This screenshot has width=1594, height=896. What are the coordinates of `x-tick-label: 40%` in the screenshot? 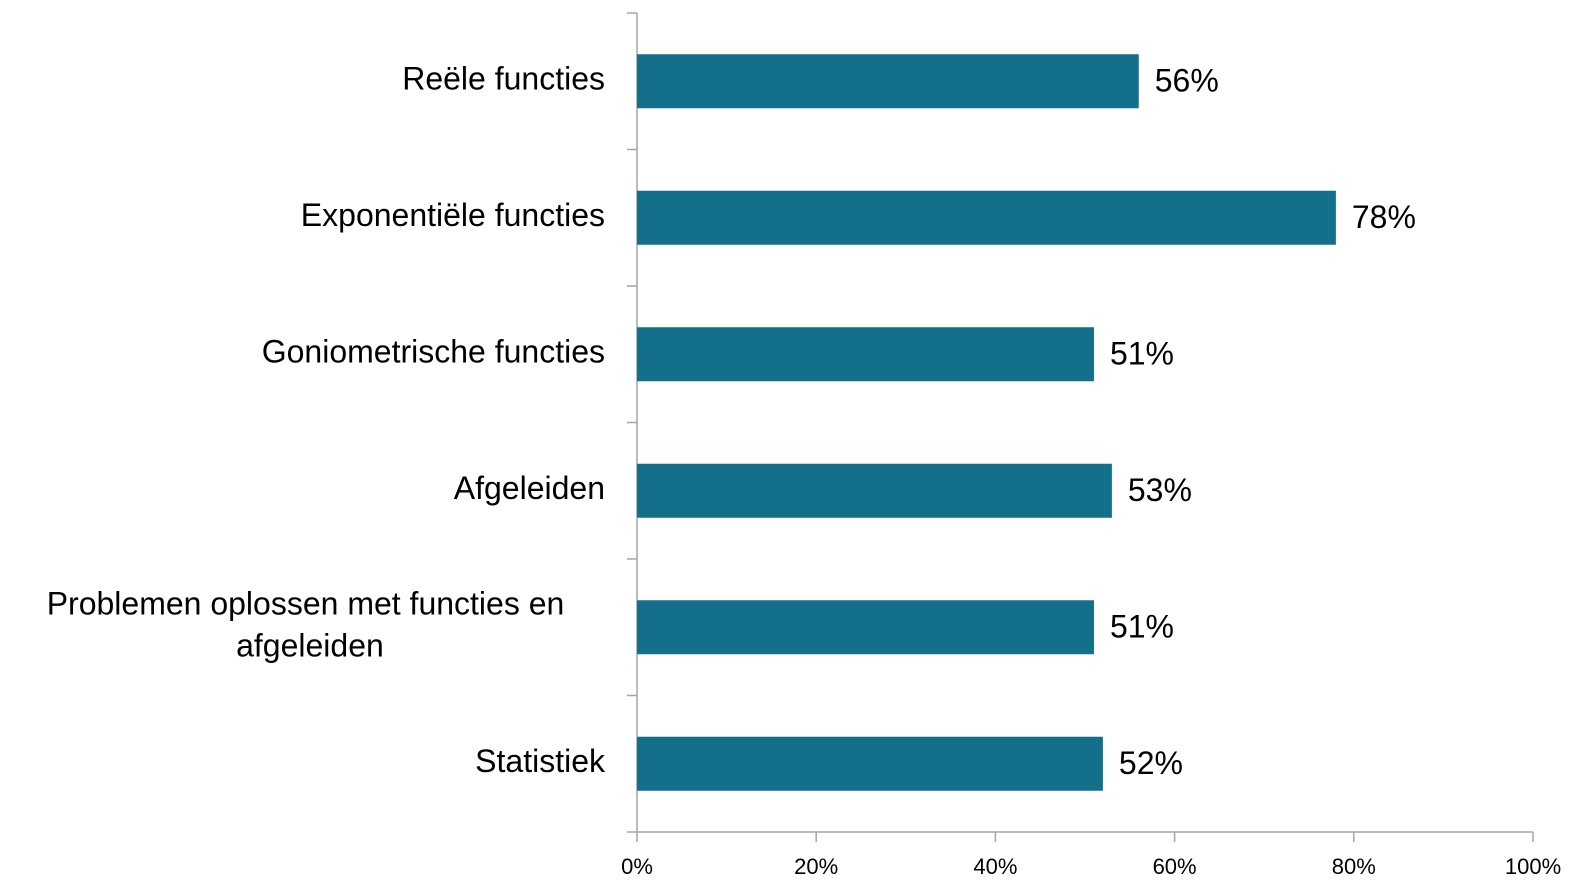 It's located at (995, 866).